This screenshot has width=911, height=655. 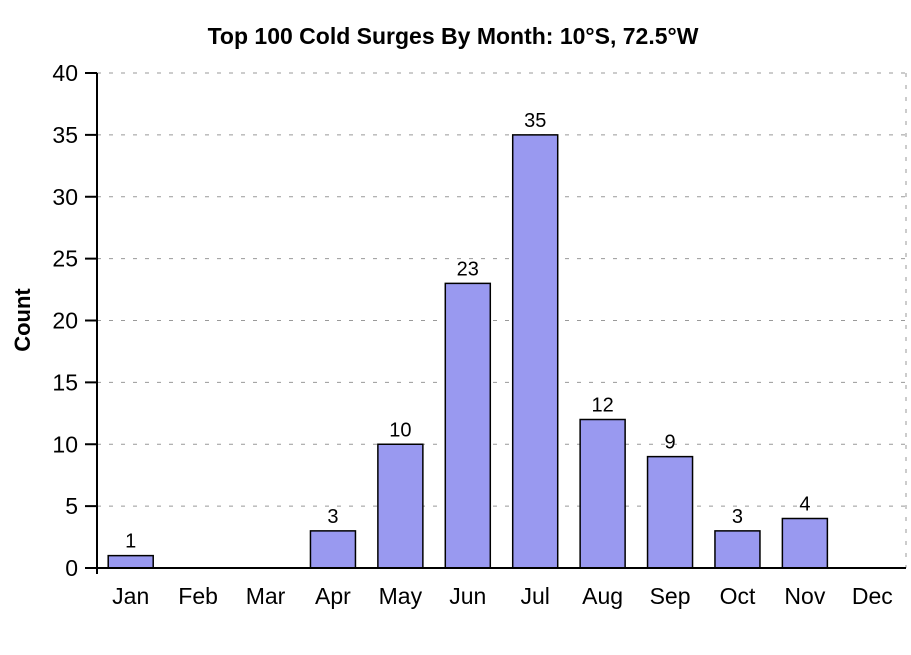 What do you see at coordinates (266, 596) in the screenshot?
I see `x-tick-label-mar: Mar` at bounding box center [266, 596].